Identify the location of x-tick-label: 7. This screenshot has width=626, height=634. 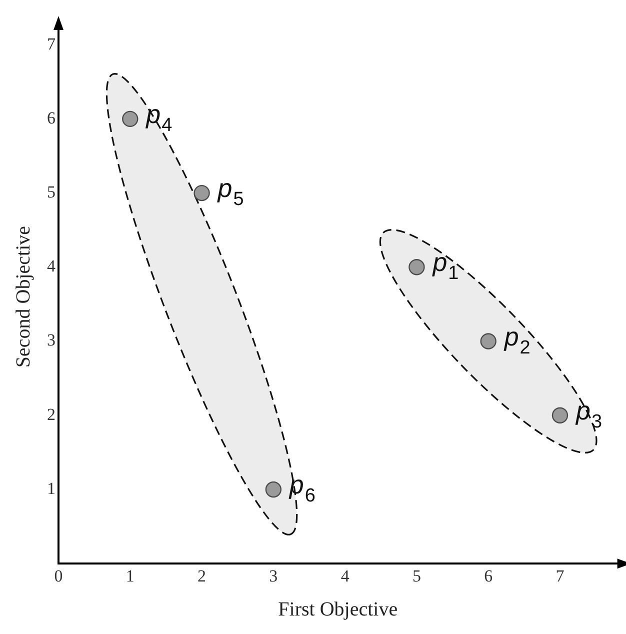
(560, 576).